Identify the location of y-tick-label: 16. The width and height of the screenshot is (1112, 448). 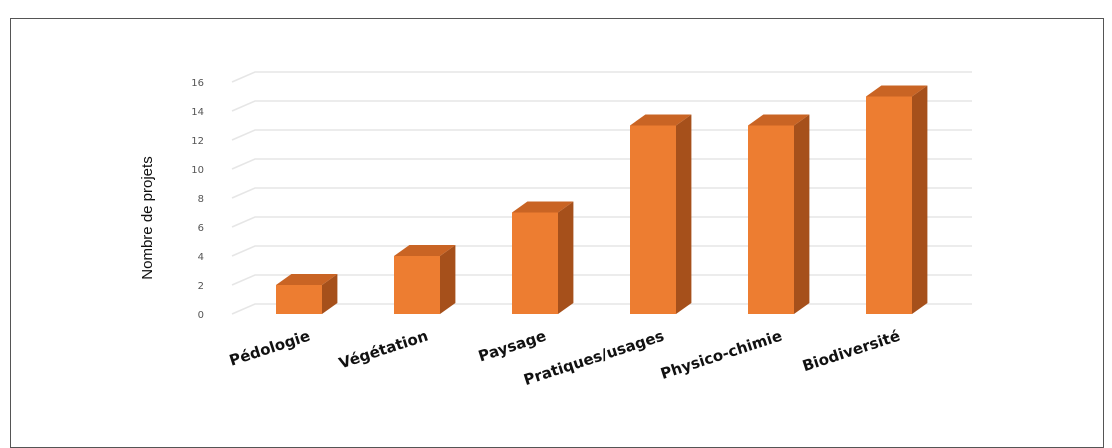
(197, 83).